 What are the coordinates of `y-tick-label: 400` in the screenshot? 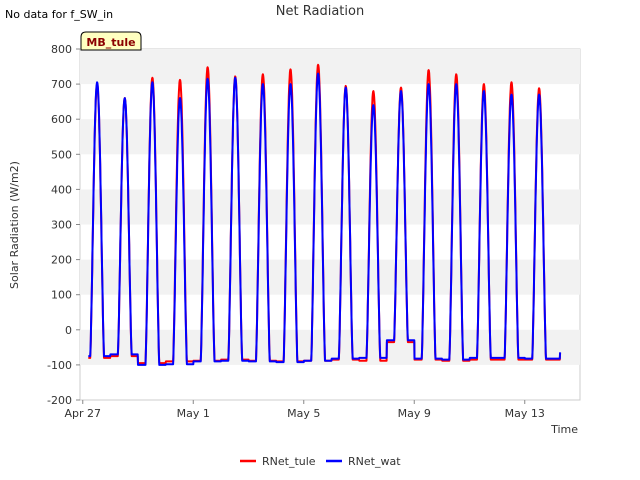 It's located at (61, 189).